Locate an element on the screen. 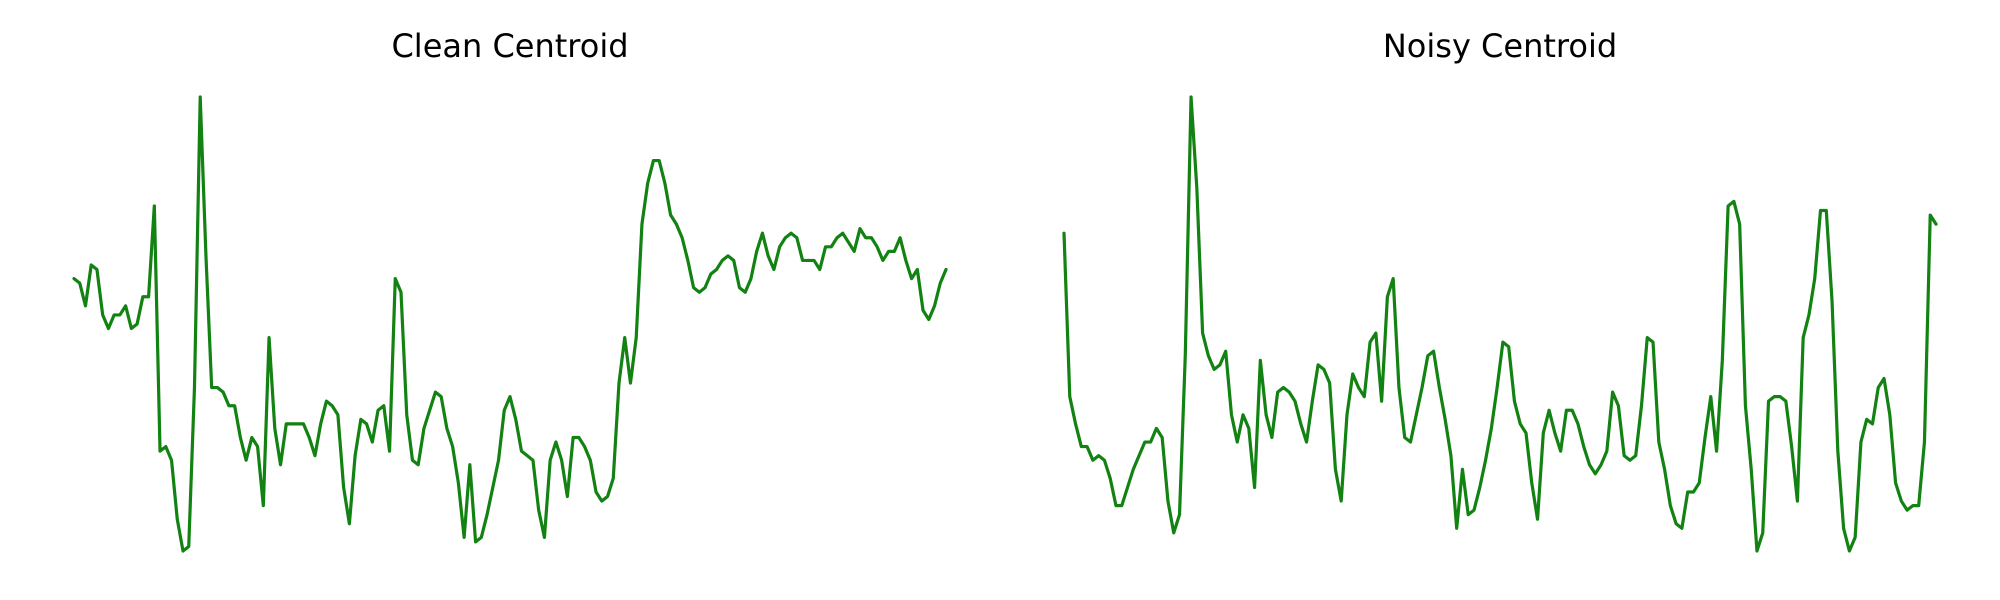 Image resolution: width=2000 pixels, height=600 pixels. chart-title-noisy: Noisy Centroid is located at coordinates (1500, 46).